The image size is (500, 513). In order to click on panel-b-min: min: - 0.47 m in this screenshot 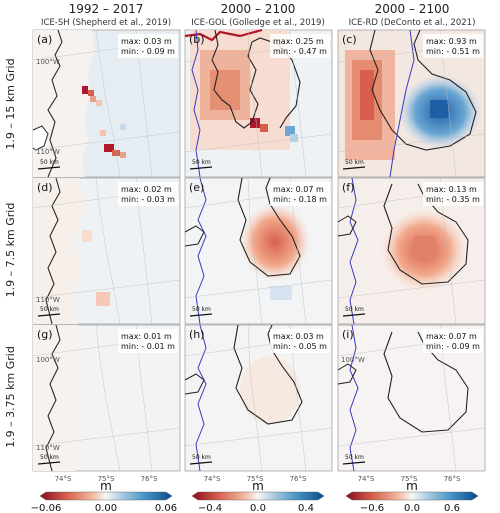, I will do `click(300, 51)`.